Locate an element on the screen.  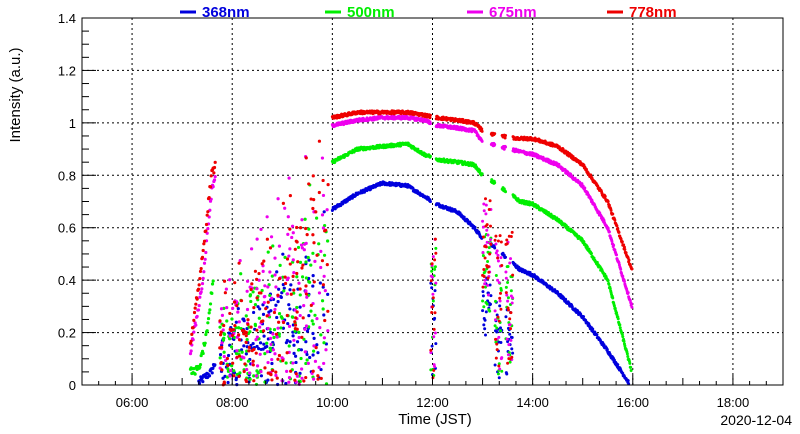
date-label: 2020-12-04 is located at coordinates (756, 420).